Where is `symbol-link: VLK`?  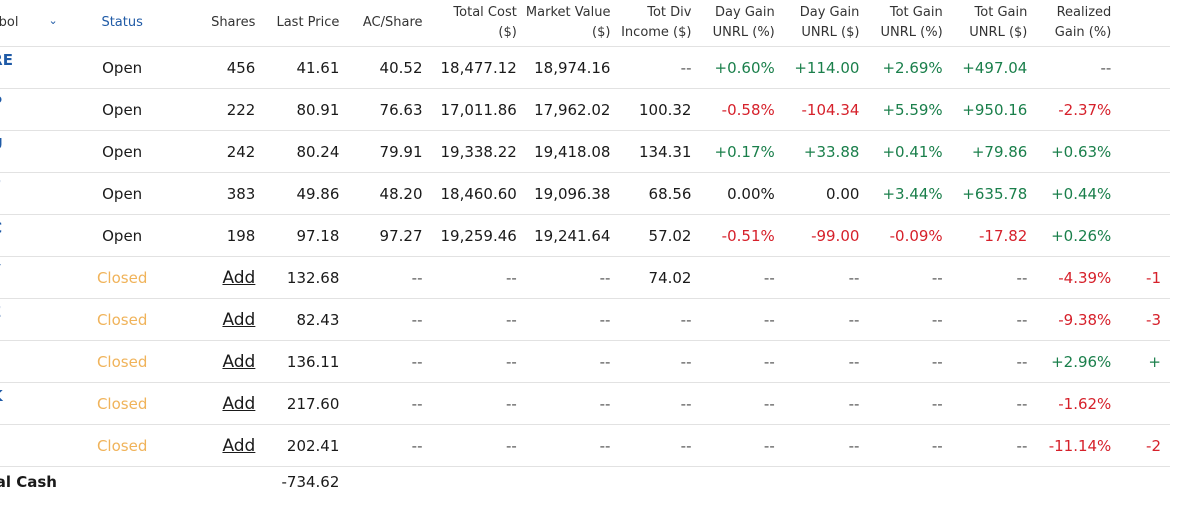
symbol-link: VLK is located at coordinates (34, 404).